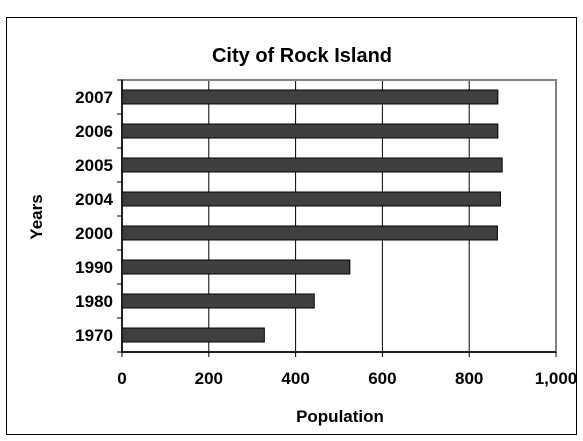  Describe the element at coordinates (193, 335) in the screenshot. I see `bar-1970` at that location.